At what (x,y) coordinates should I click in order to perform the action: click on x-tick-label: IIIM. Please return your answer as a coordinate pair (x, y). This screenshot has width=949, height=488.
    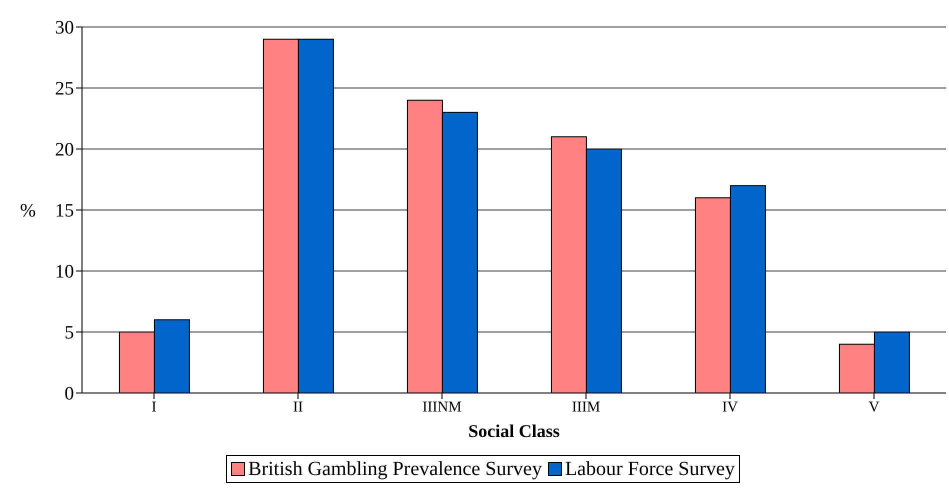
    Looking at the image, I should click on (586, 408).